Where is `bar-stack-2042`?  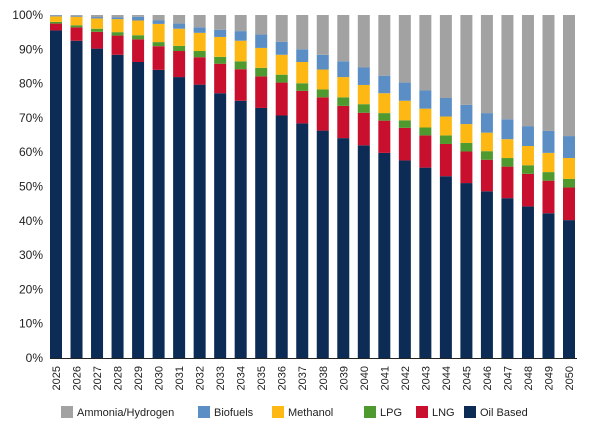 bar-stack-2042 is located at coordinates (404, 186).